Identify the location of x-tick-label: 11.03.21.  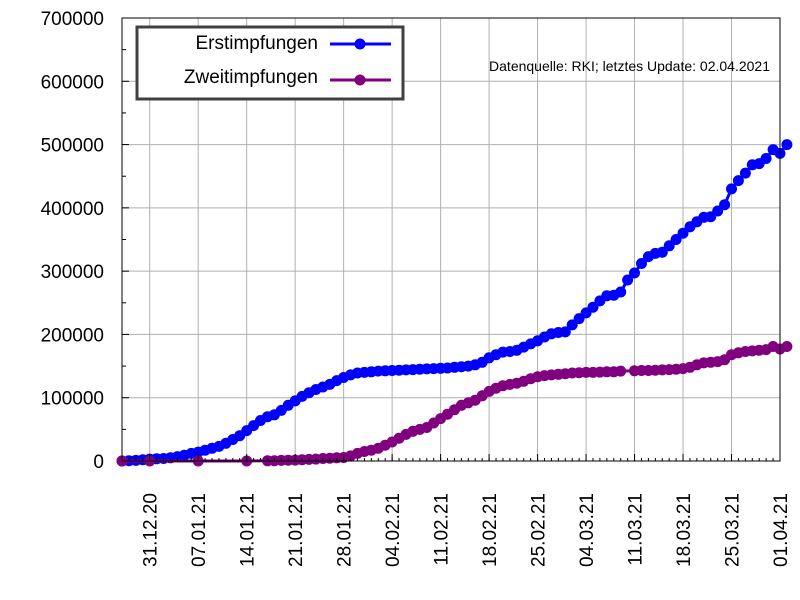
(636, 529).